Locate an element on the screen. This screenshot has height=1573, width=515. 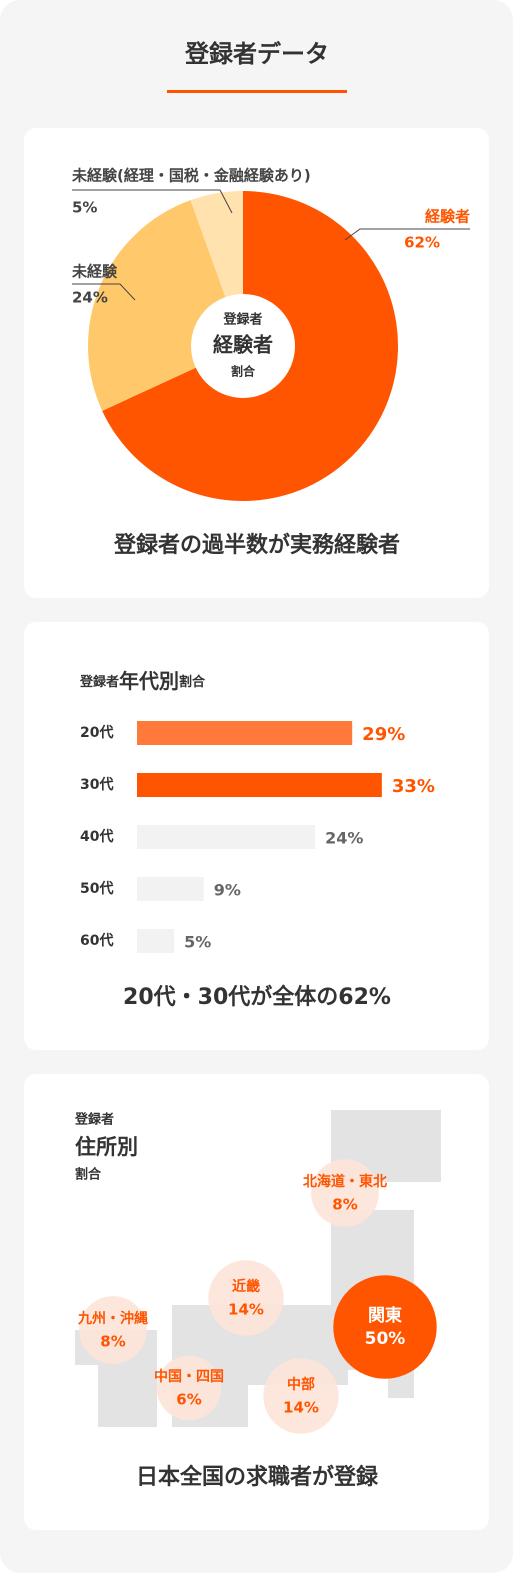
slice-value-label: 24% is located at coordinates (90, 298).